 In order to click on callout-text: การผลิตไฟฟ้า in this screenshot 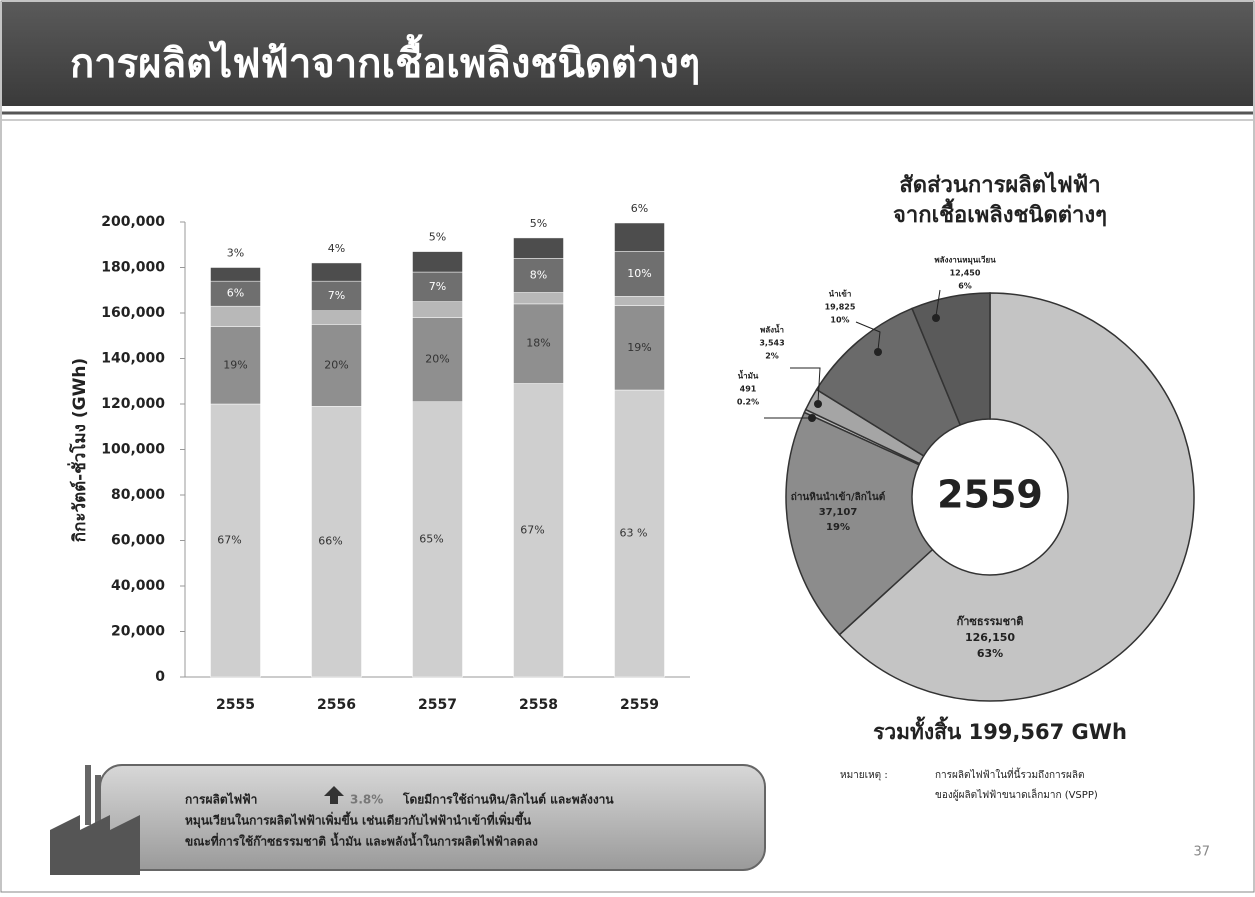, I will do `click(221, 799)`.